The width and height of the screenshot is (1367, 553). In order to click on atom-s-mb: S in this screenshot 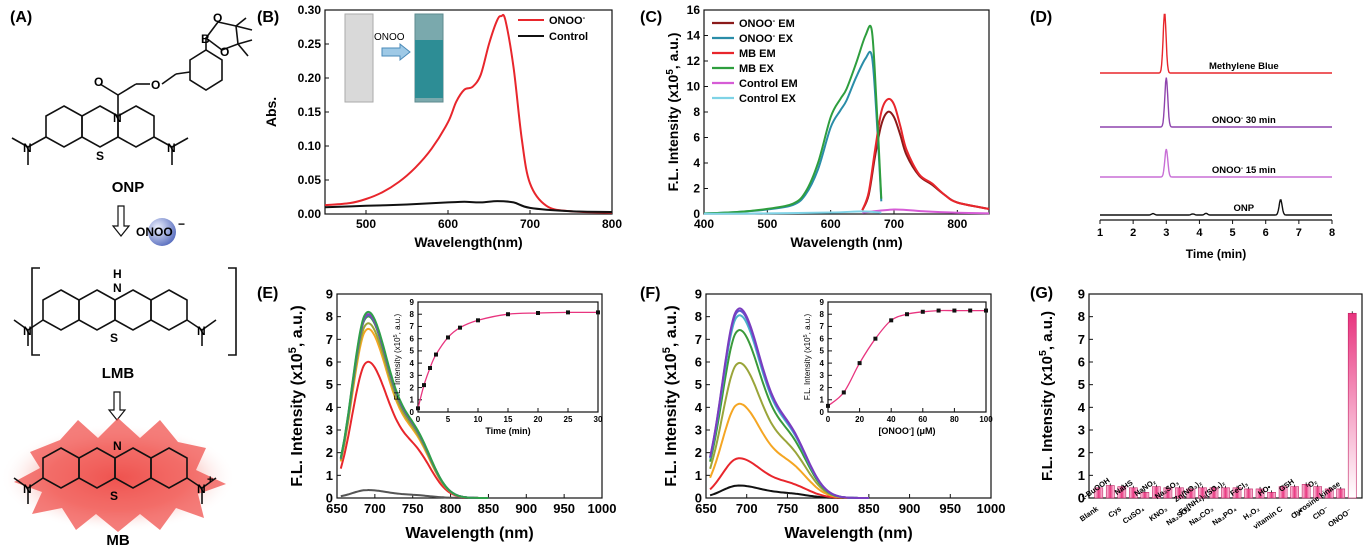, I will do `click(114, 496)`.